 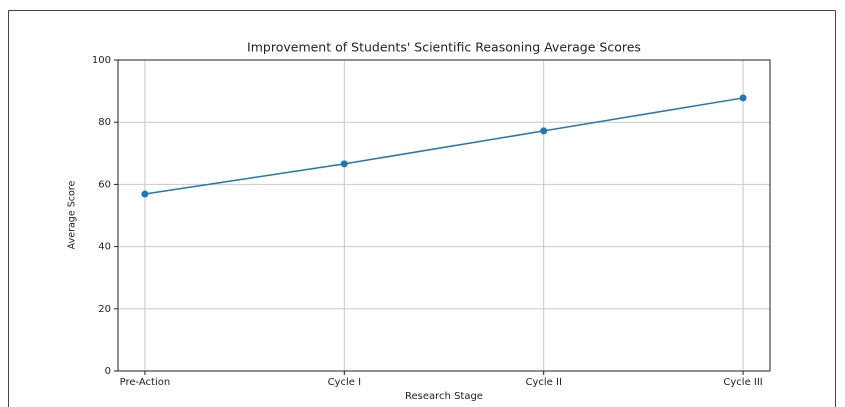 What do you see at coordinates (104, 247) in the screenshot?
I see `y-tick-label: 40` at bounding box center [104, 247].